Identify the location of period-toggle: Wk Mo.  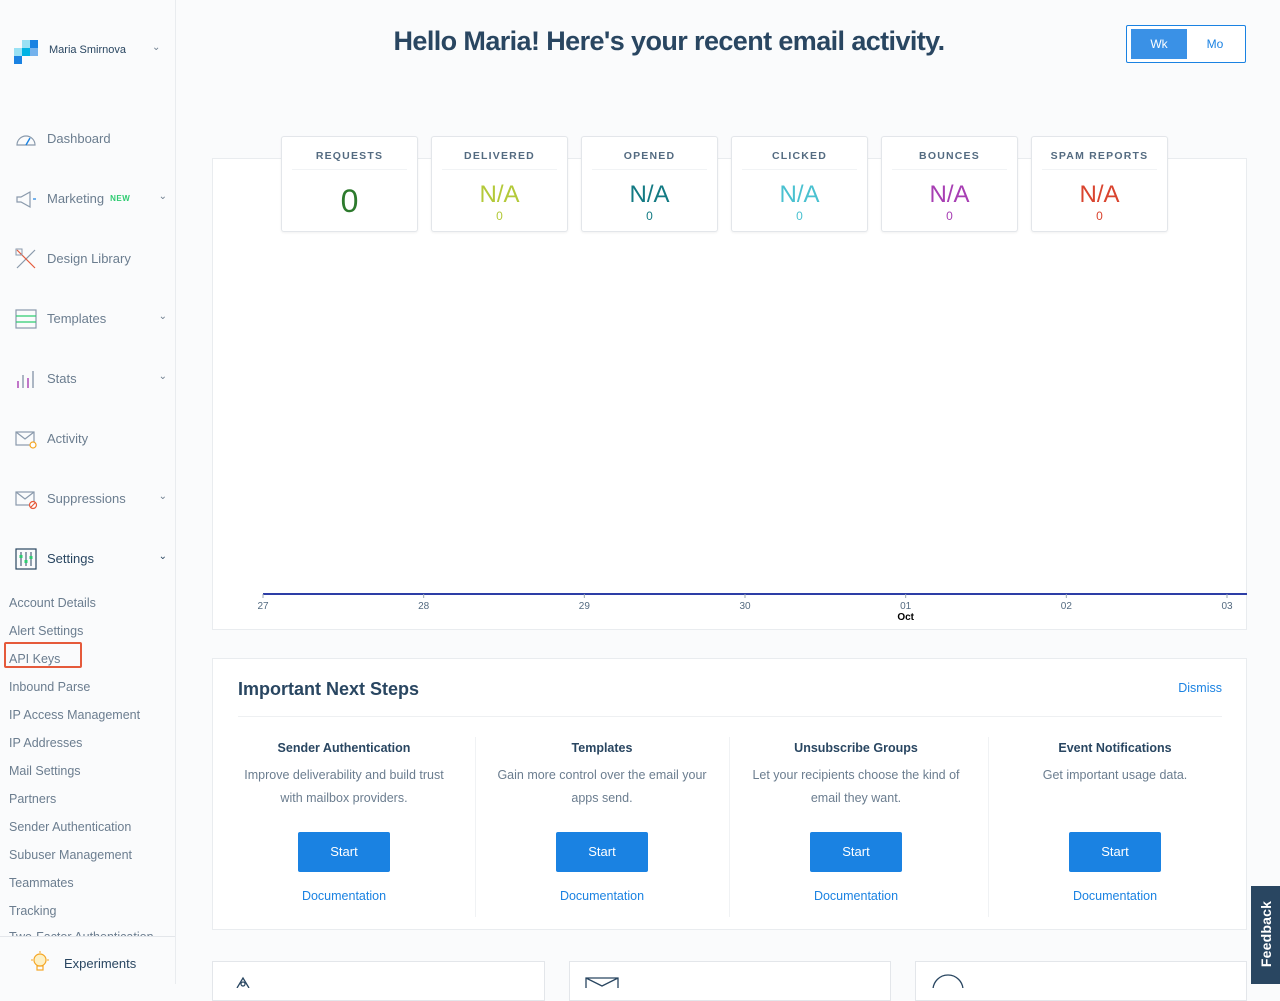
(1186, 44).